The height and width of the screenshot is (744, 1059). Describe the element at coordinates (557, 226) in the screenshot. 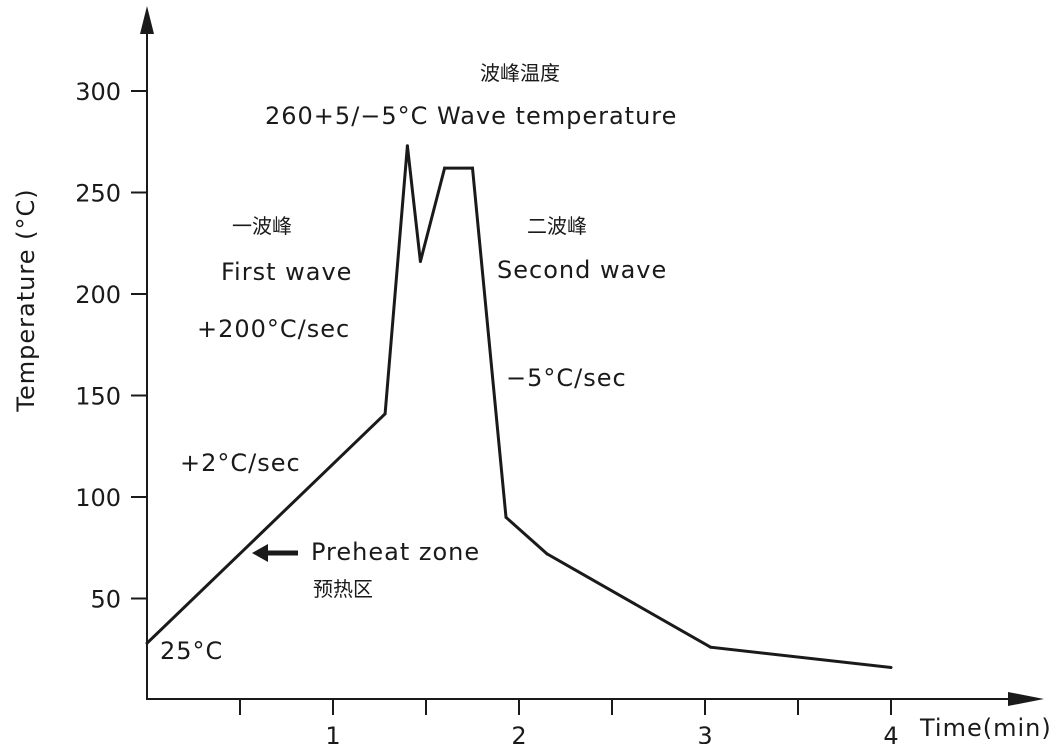

I see `second-wave-cn-label: 二波峰` at that location.